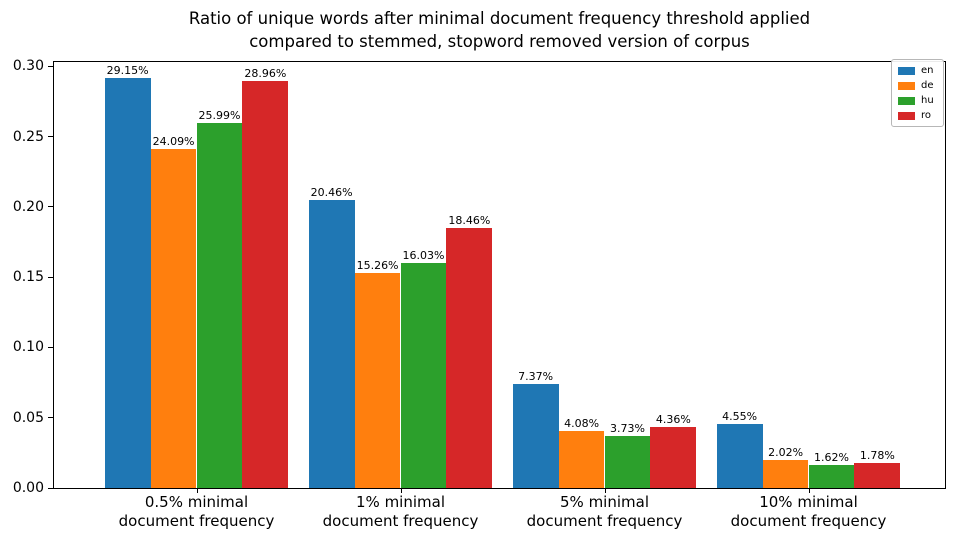 This screenshot has width=966, height=533. Describe the element at coordinates (926, 115) in the screenshot. I see `legend-label-ro: ro` at that location.